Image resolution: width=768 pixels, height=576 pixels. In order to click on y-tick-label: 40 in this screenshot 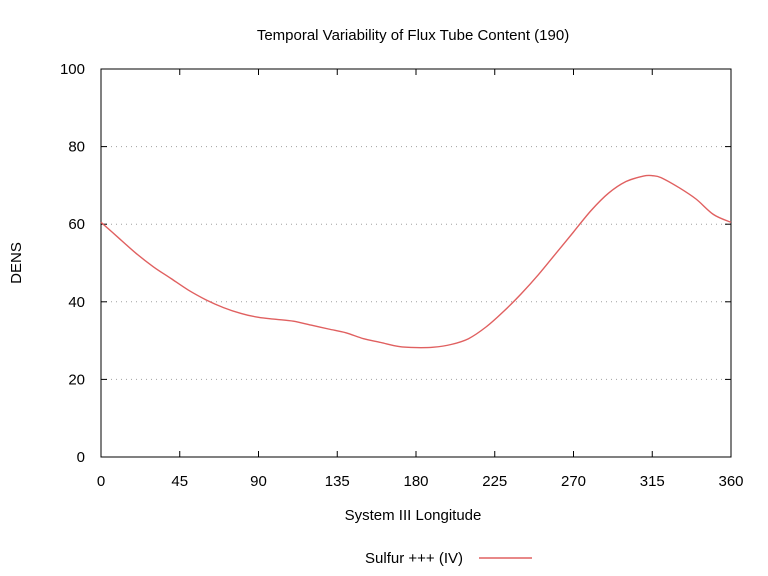, I will do `click(76, 302)`.